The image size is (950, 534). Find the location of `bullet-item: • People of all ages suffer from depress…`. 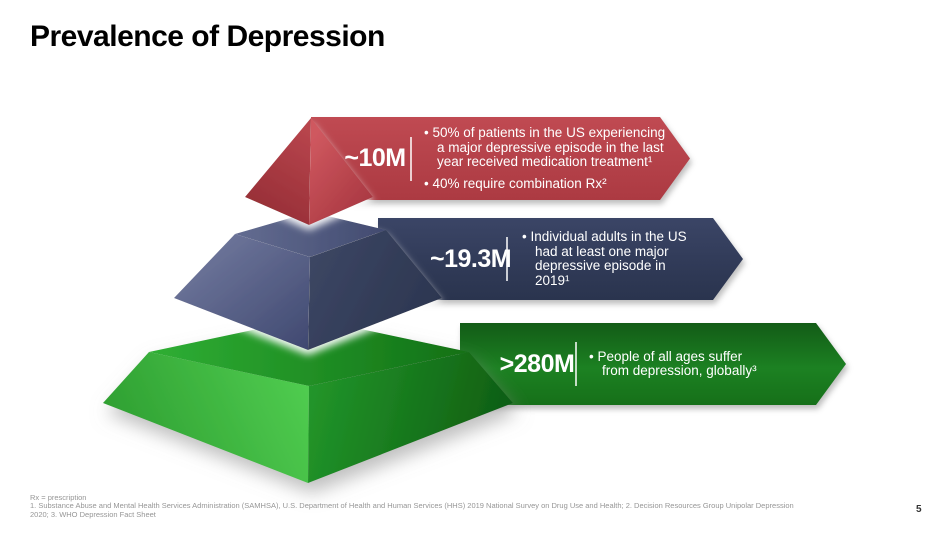

bullet-item: • People of all ages suffer from depress… is located at coordinates (673, 363).